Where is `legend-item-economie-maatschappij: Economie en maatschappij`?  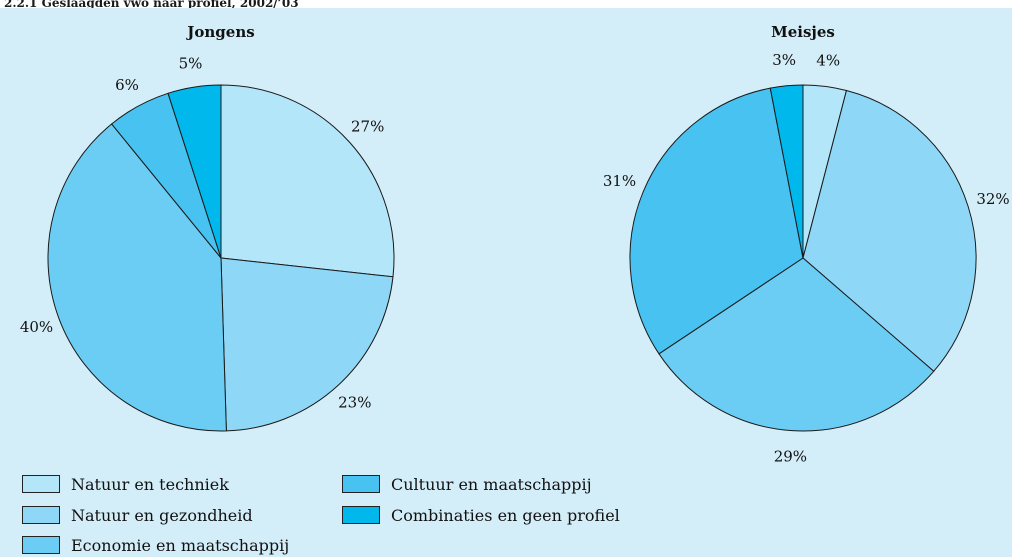 legend-item-economie-maatschappij: Economie en maatschappij is located at coordinates (155, 545).